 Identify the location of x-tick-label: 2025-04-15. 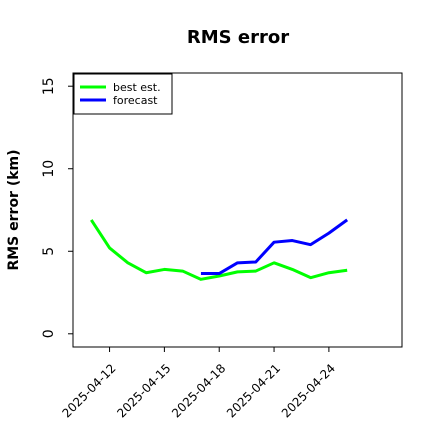
(143, 390).